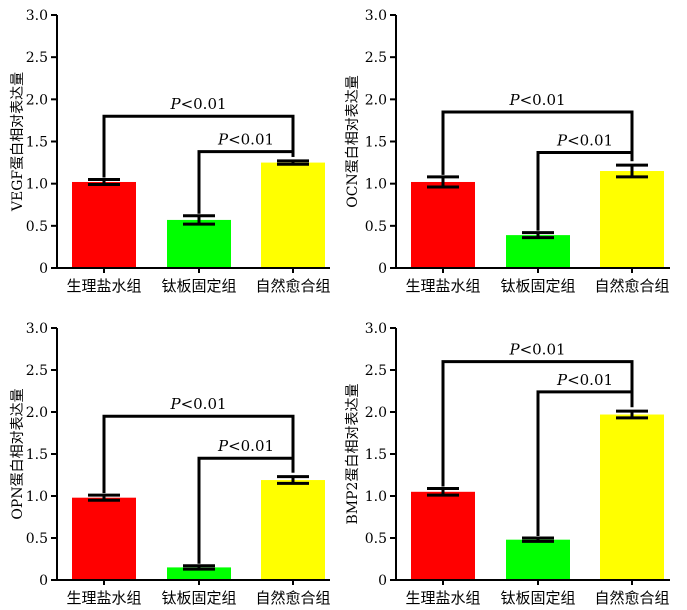  I want to click on y-axis-title: VEGF蛋白相对表达量, so click(18, 142).